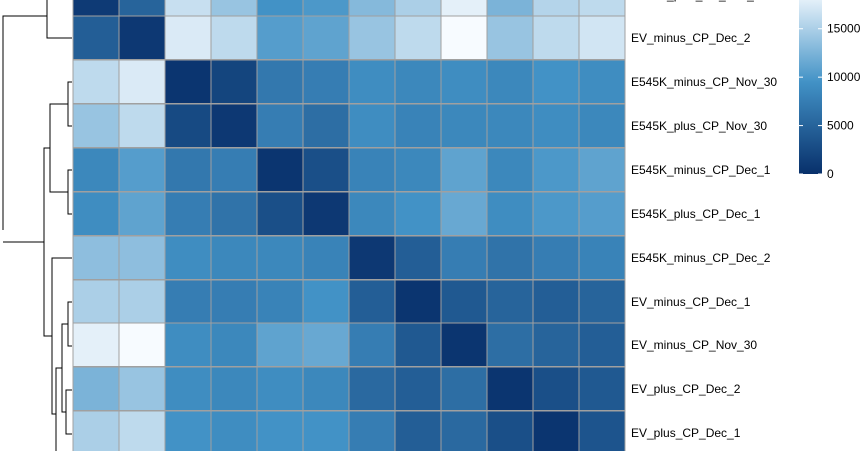 The height and width of the screenshot is (451, 860). Describe the element at coordinates (686, 389) in the screenshot. I see `row-label: EV_plus_CP_Dec_2` at that location.